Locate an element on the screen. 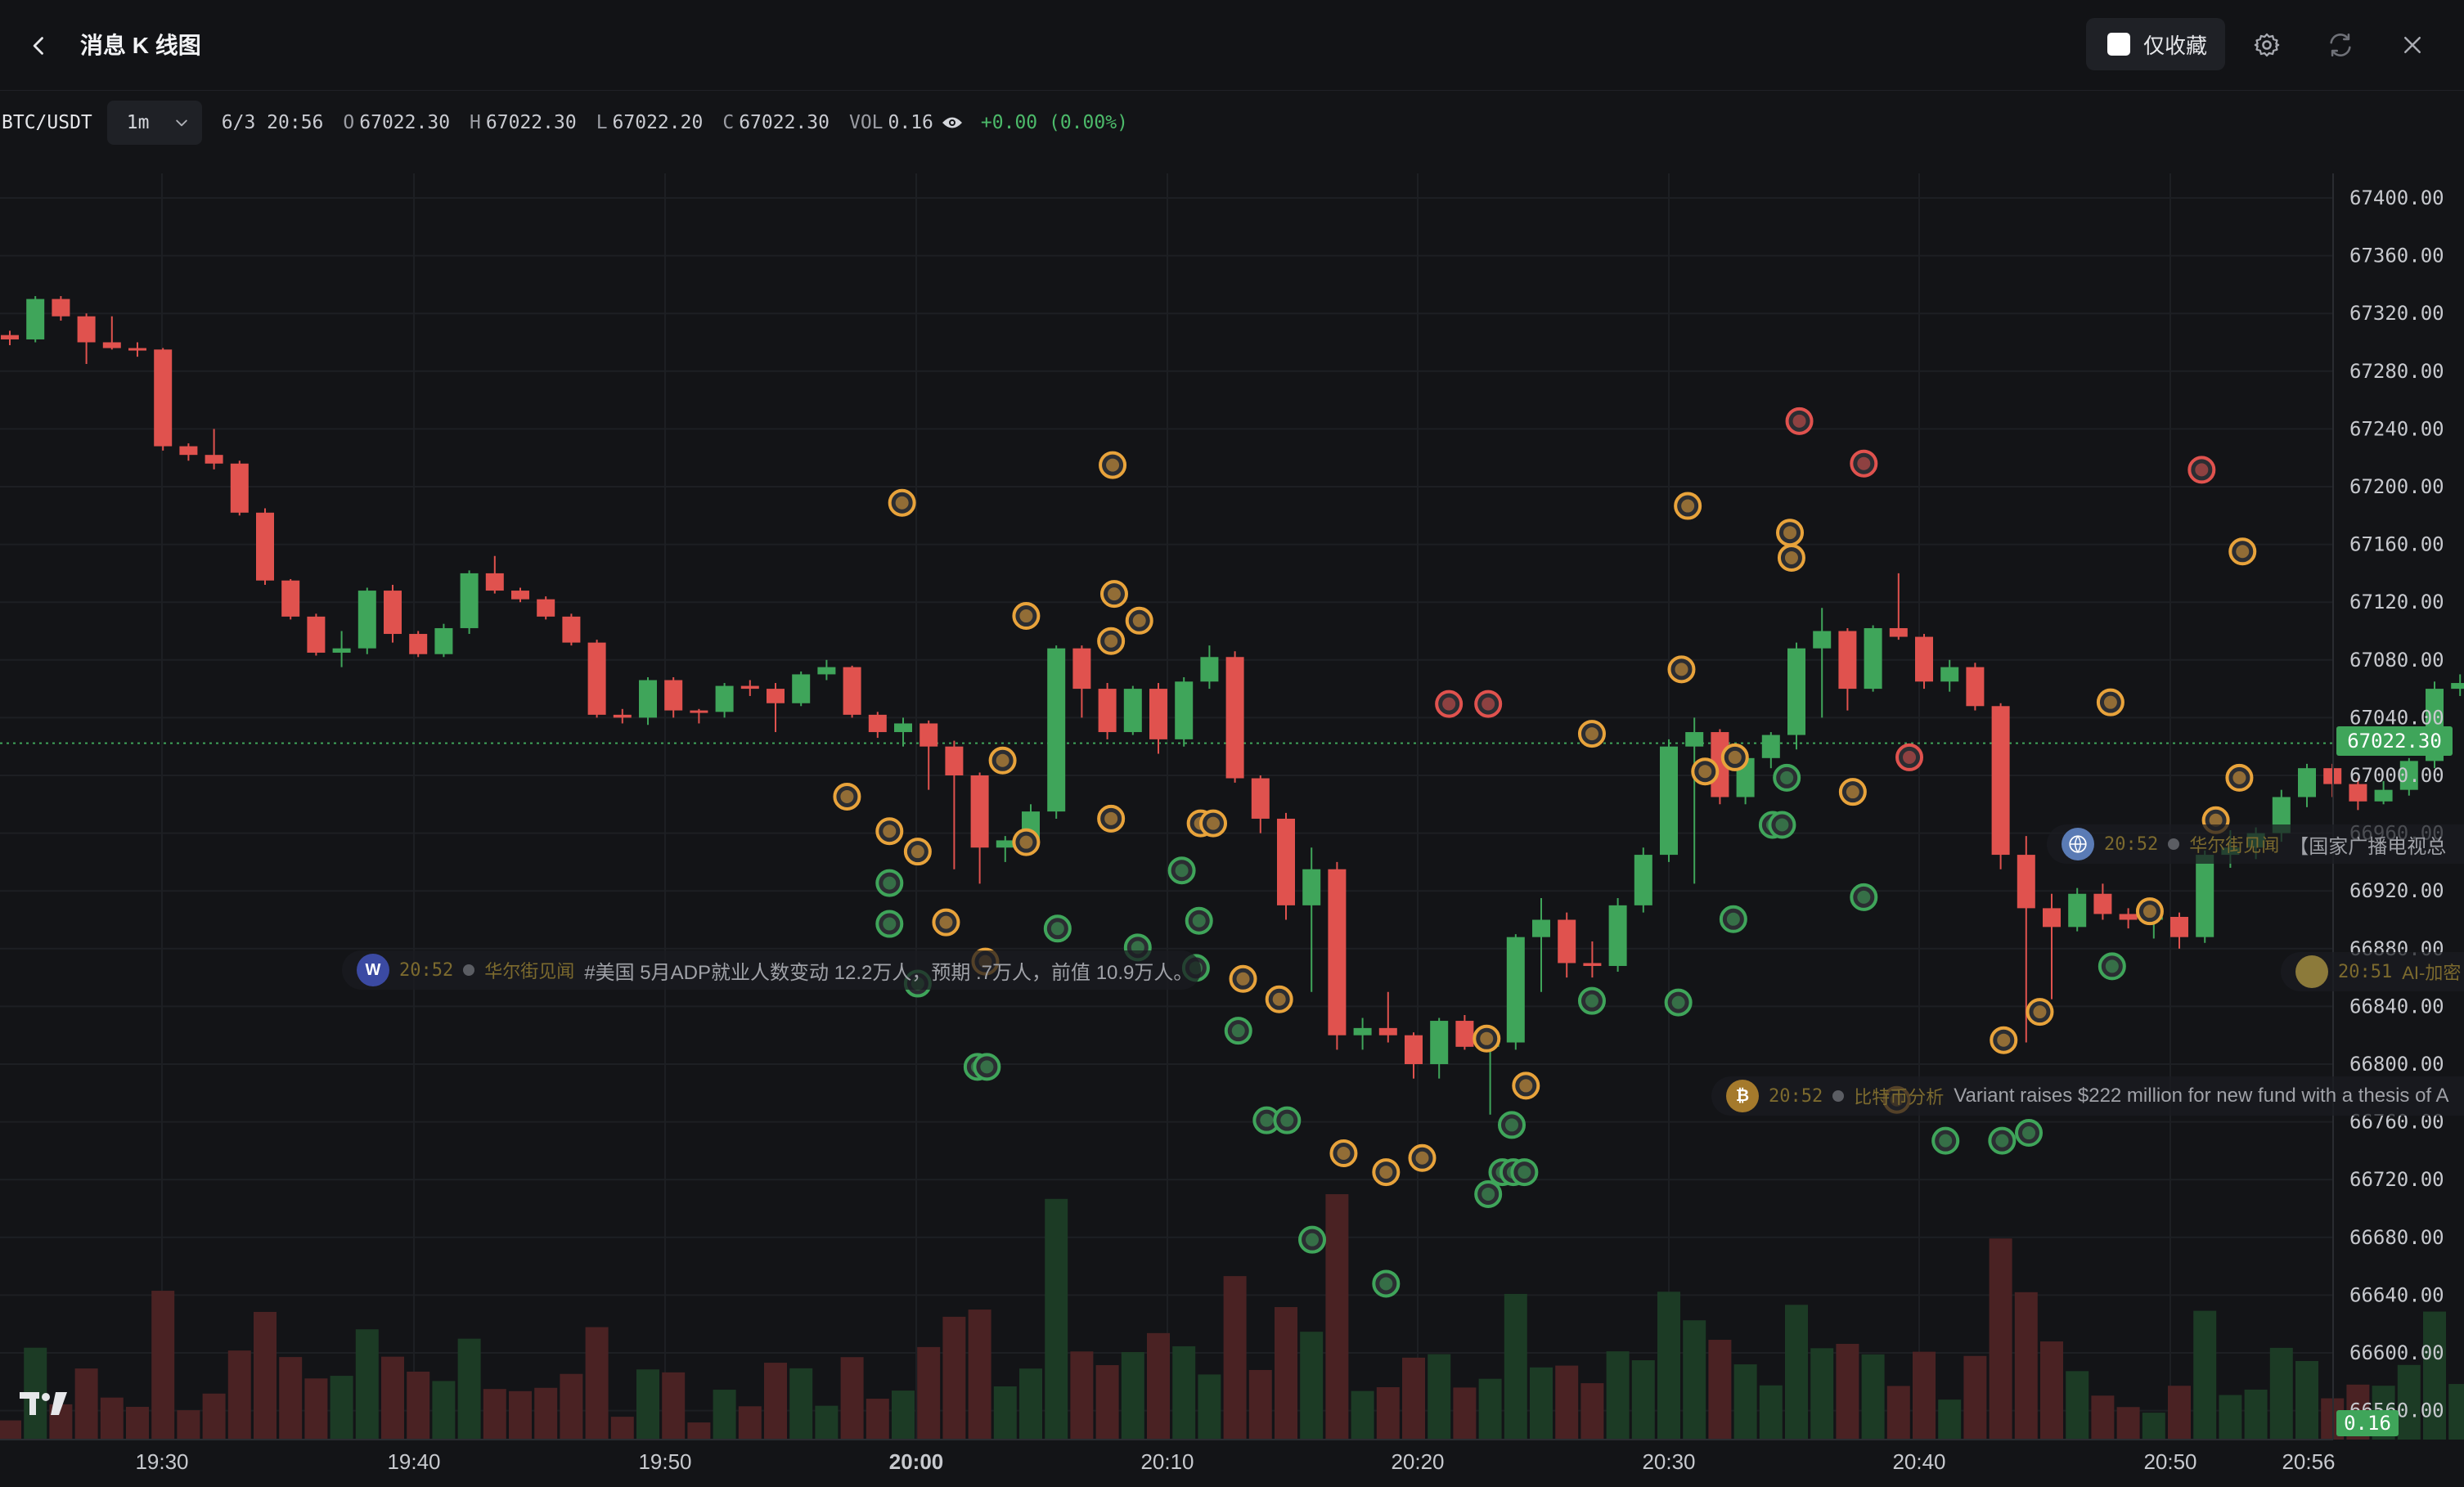 The width and height of the screenshot is (2464, 1487). favorites-only-checkbox is located at coordinates (2118, 44).